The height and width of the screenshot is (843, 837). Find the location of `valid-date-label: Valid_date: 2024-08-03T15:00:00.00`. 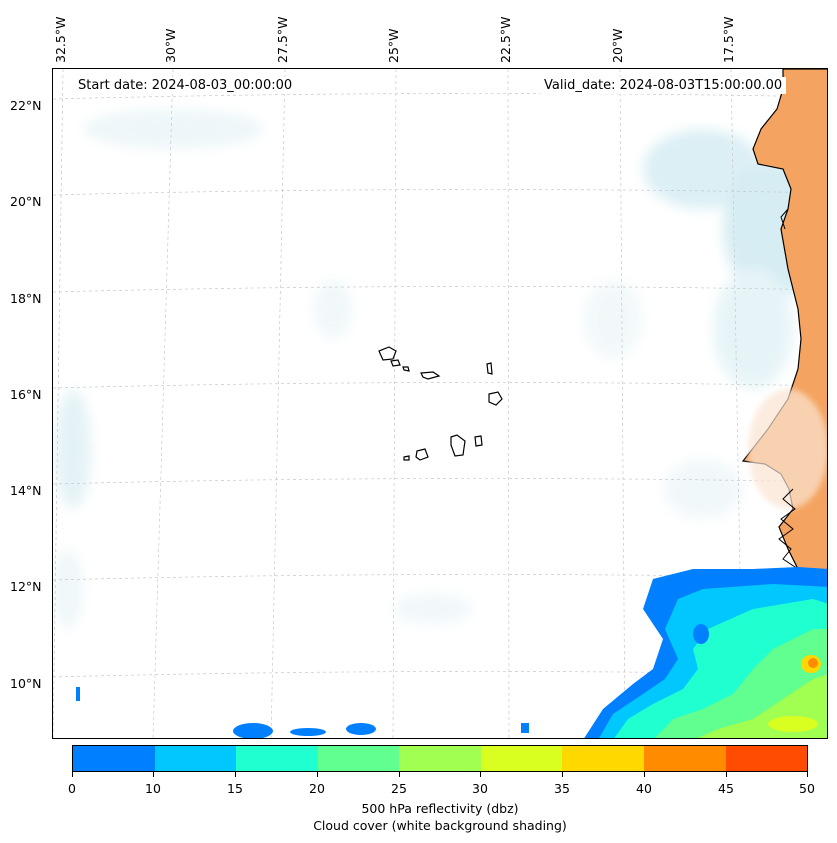

valid-date-label: Valid_date: 2024-08-03T15:00:00.00 is located at coordinates (663, 85).